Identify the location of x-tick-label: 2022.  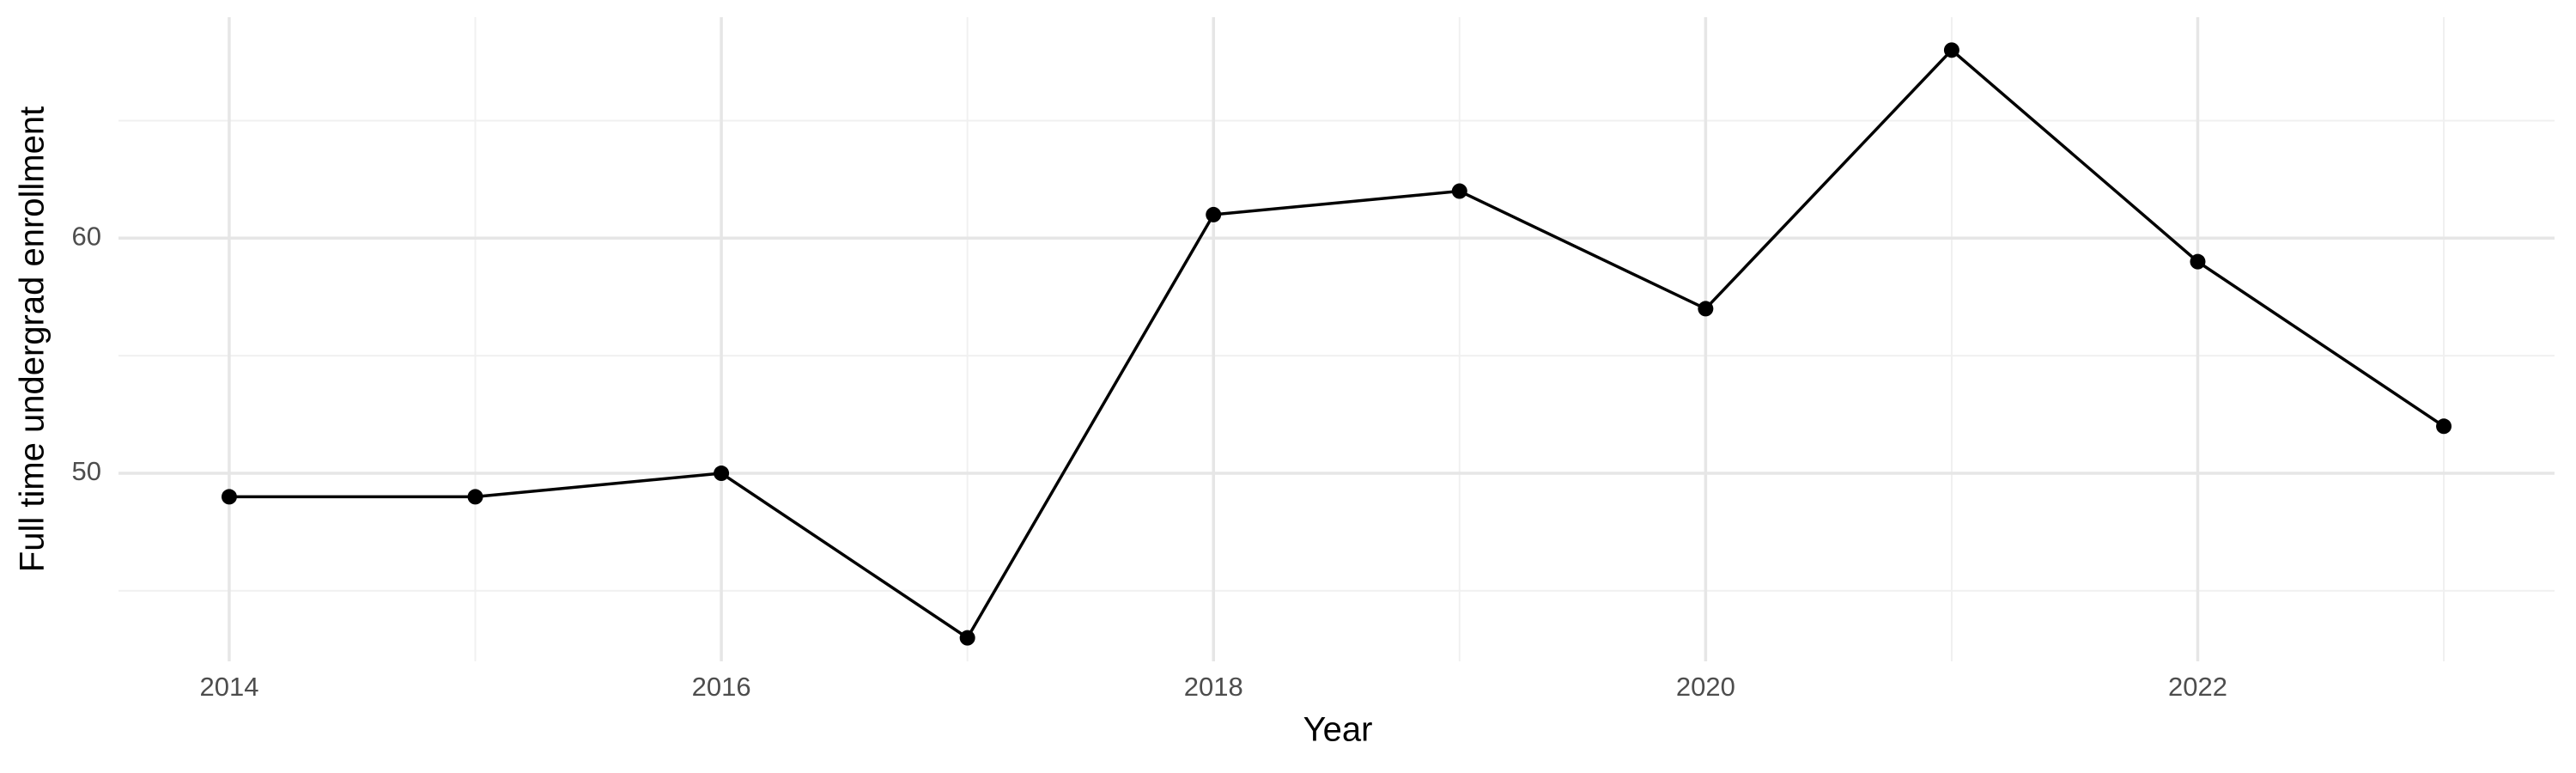
(2197, 687).